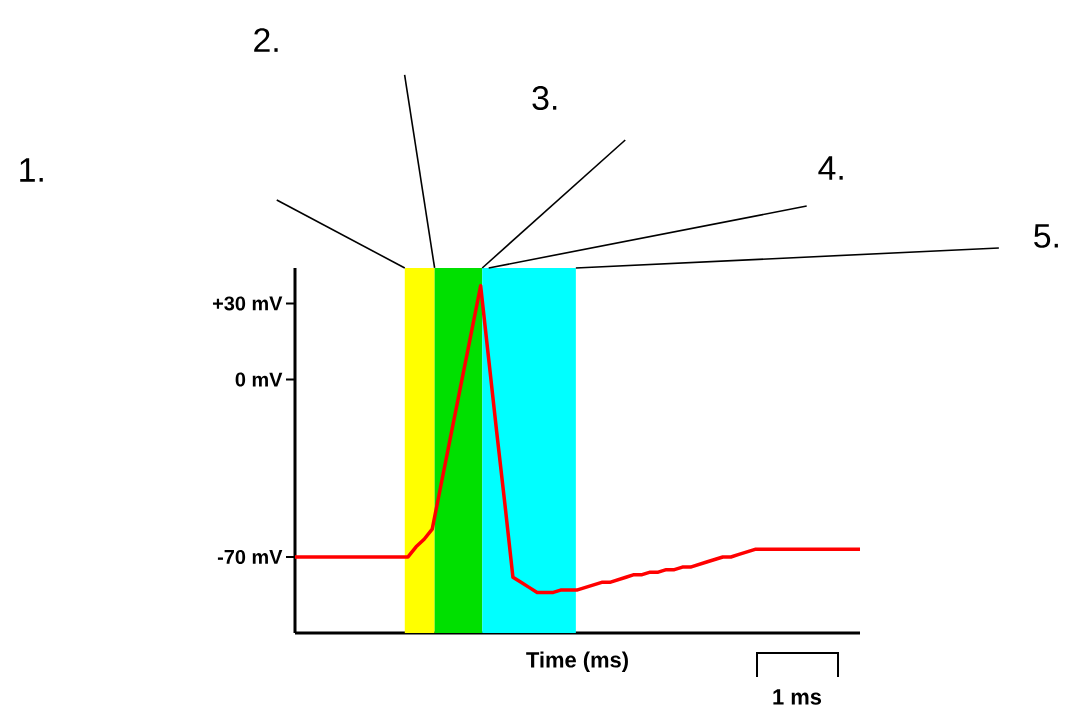 This screenshot has width=1065, height=717. I want to click on y-tick-label: 0 mV, so click(259, 379).